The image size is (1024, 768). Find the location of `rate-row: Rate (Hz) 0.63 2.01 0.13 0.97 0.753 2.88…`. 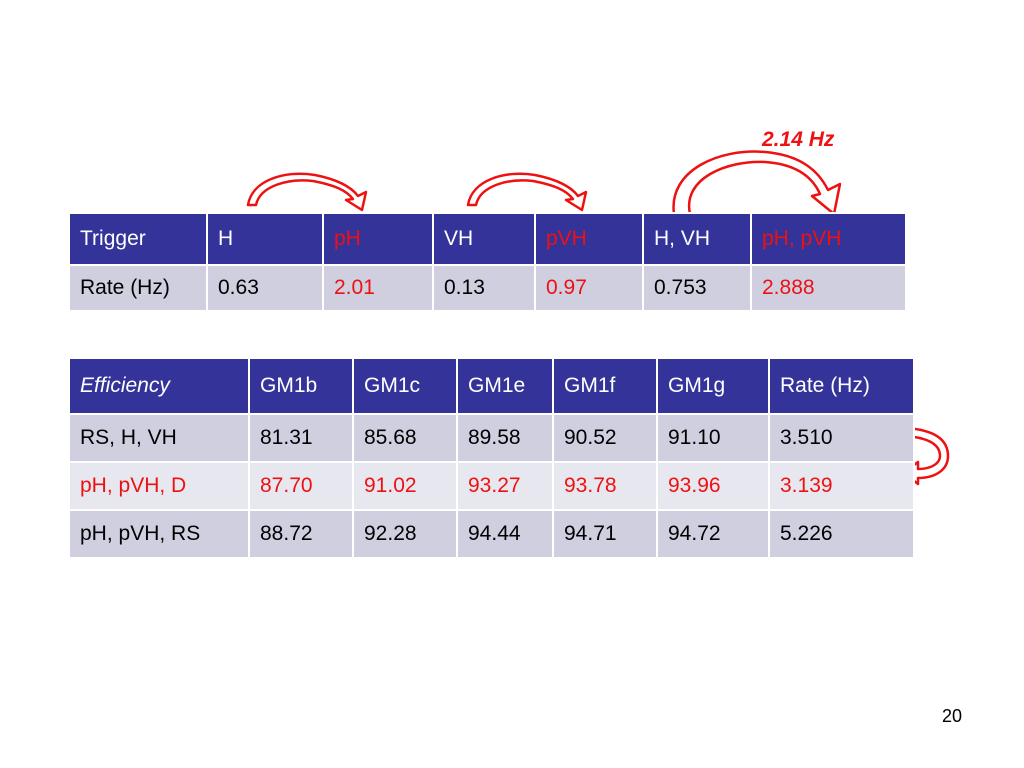

rate-row: Rate (Hz) 0.63 2.01 0.13 0.97 0.753 2.88… is located at coordinates (487, 288).